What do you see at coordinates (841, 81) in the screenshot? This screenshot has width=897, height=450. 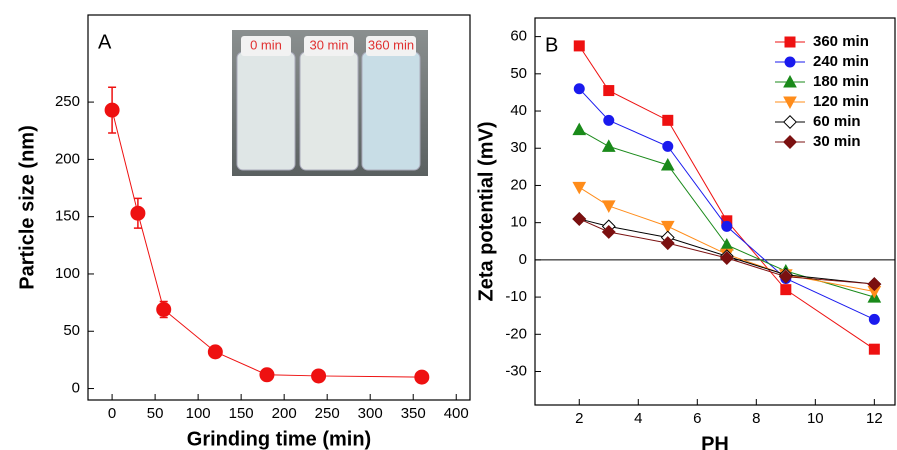 I see `legend-label: 180 min` at bounding box center [841, 81].